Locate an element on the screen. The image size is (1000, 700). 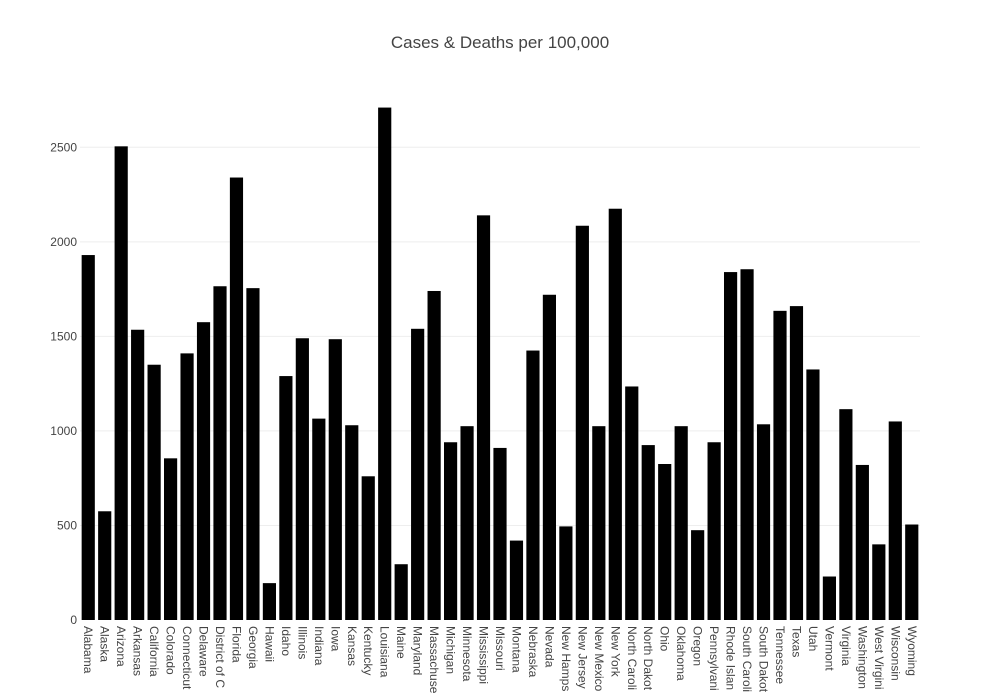
bar-wisconsin is located at coordinates (895, 520).